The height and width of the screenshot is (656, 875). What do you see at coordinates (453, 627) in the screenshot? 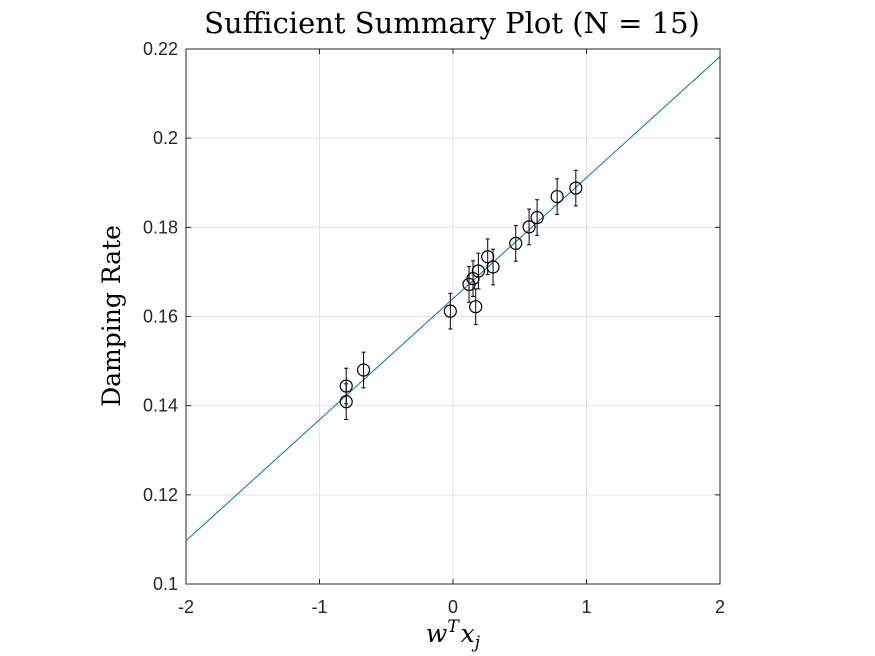
I see `x-axis-label-sup: T` at bounding box center [453, 627].